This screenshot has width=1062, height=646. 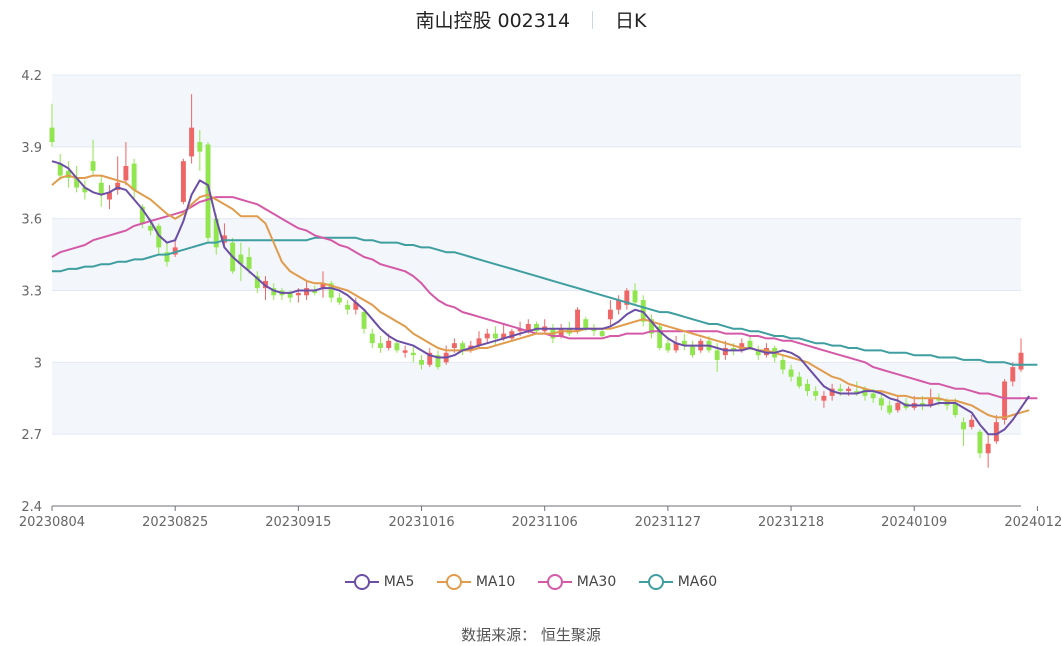 I want to click on x-tick-label: 20240109, so click(x=914, y=522).